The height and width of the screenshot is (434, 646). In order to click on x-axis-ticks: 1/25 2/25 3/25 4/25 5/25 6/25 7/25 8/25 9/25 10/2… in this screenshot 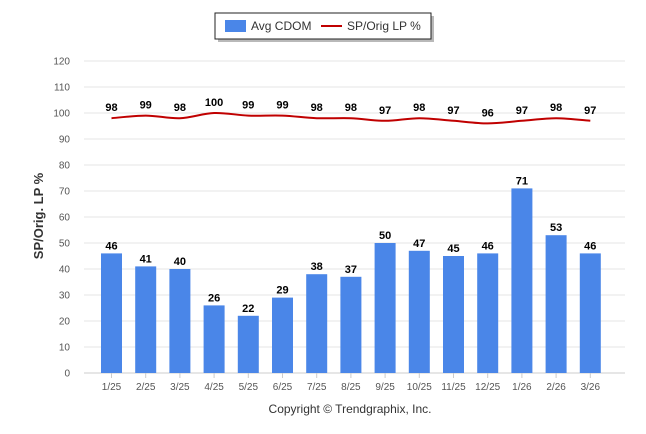, I will do `click(351, 383)`.